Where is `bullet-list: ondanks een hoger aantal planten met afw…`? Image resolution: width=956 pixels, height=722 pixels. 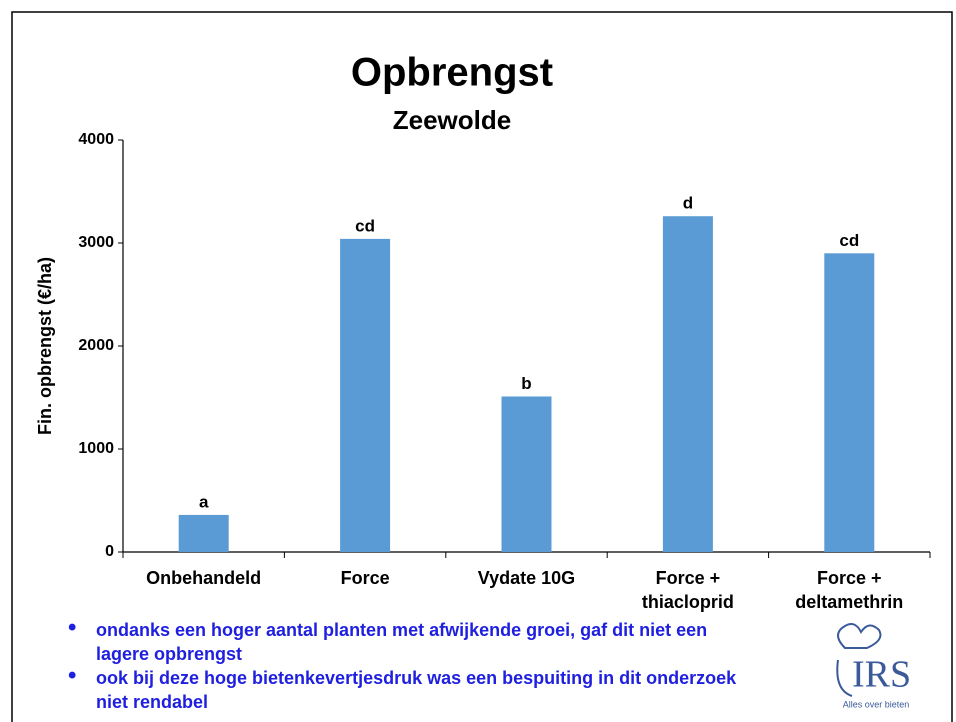 bullet-list: ondanks een hoger aantal planten met afw… is located at coordinates (402, 665).